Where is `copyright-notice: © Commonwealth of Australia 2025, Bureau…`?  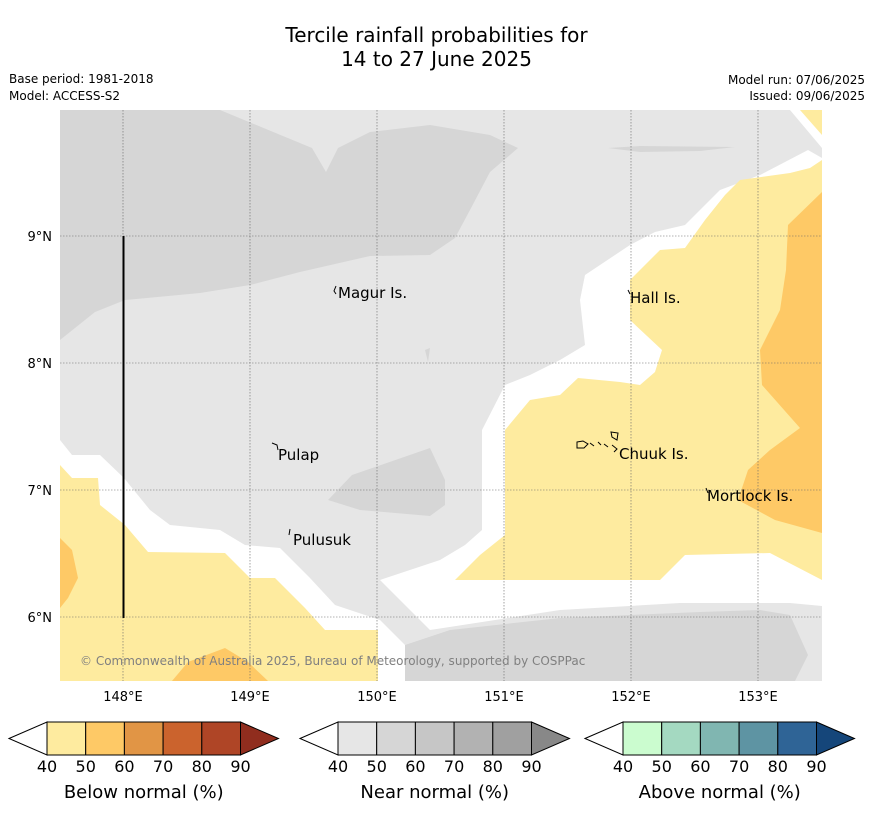
copyright-notice: © Commonwealth of Australia 2025, Bureau… is located at coordinates (332, 661).